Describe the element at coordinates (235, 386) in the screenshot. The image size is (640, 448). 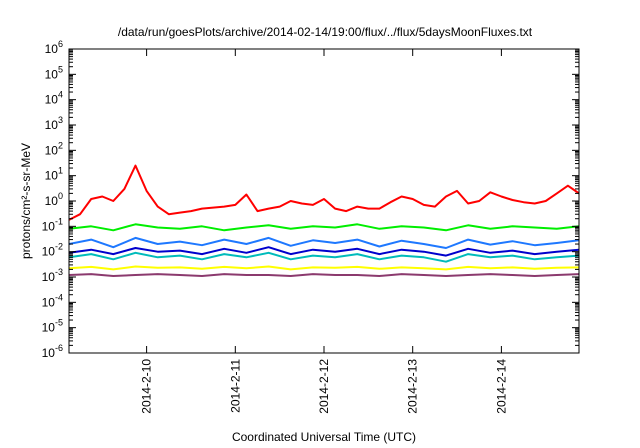
I see `x-tick-label: 2014-2-11` at that location.